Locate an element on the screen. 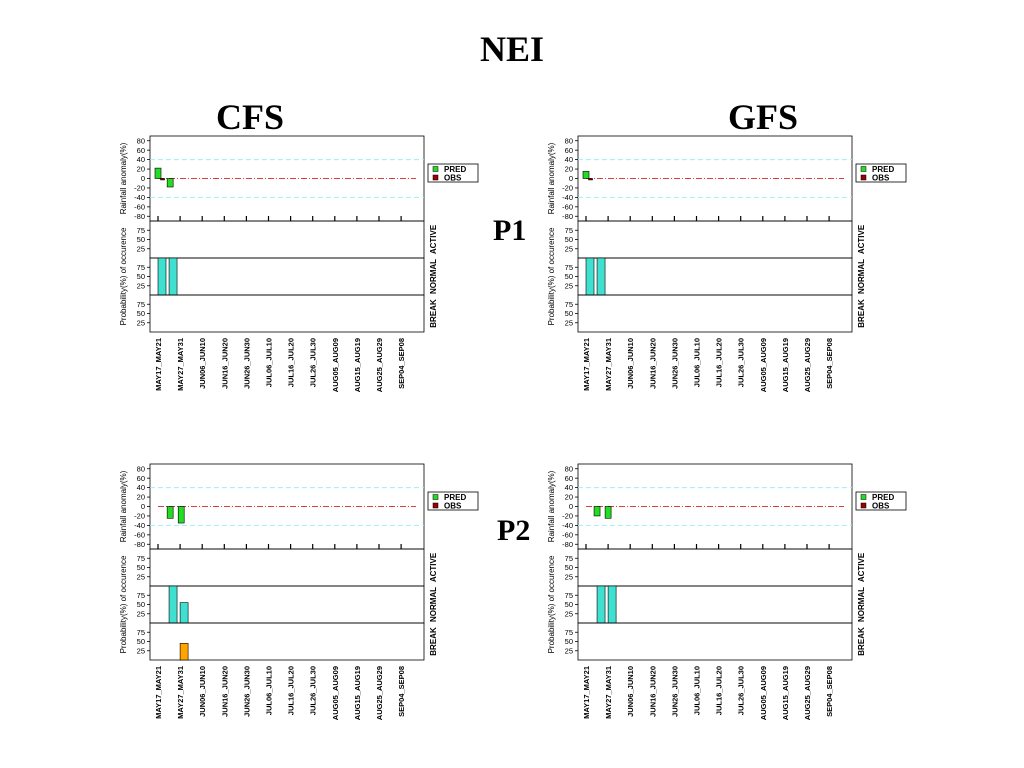 Image resolution: width=1024 pixels, height=768 pixels. category-label: JUL16_JUL20 is located at coordinates (291, 362).